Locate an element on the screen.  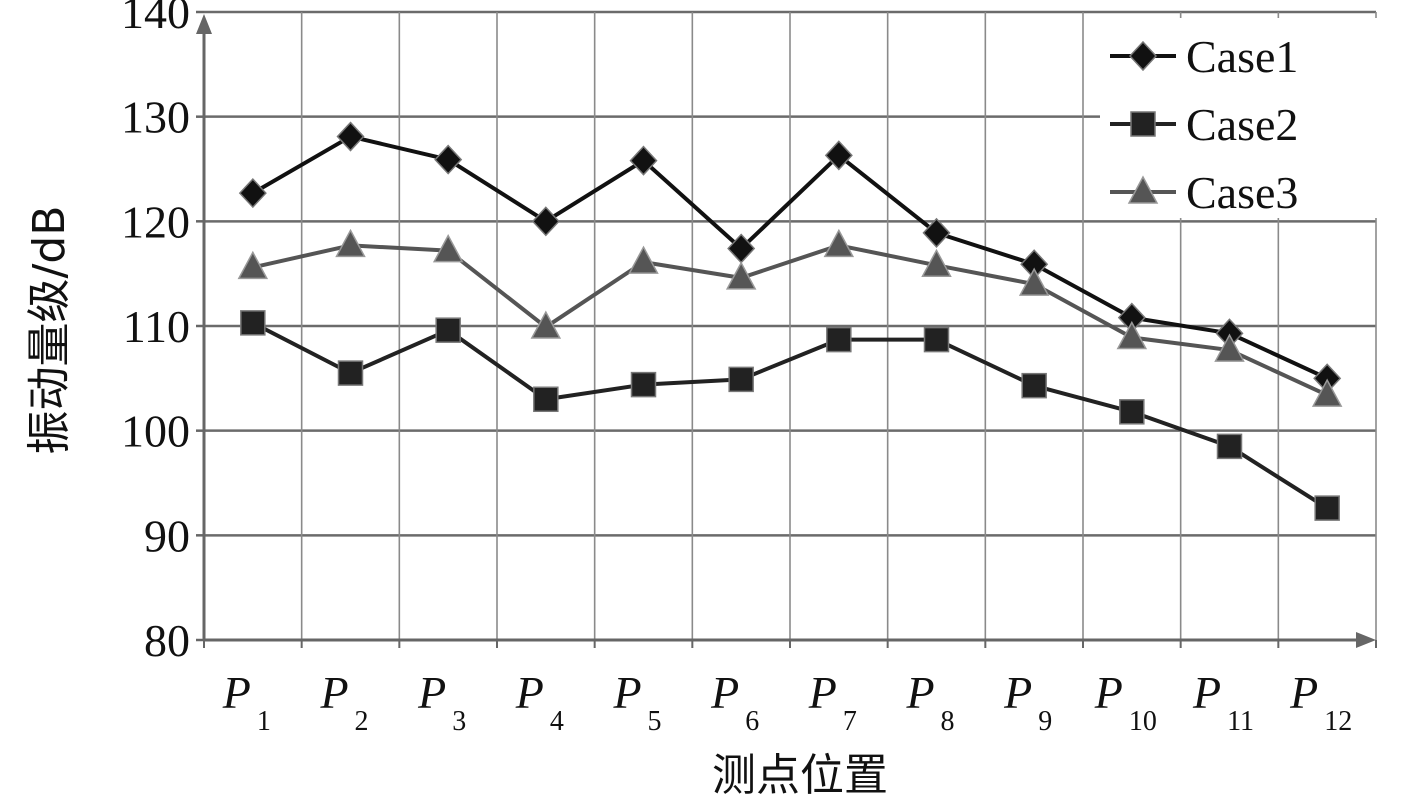
point-case2-p12 is located at coordinates (1327, 508).